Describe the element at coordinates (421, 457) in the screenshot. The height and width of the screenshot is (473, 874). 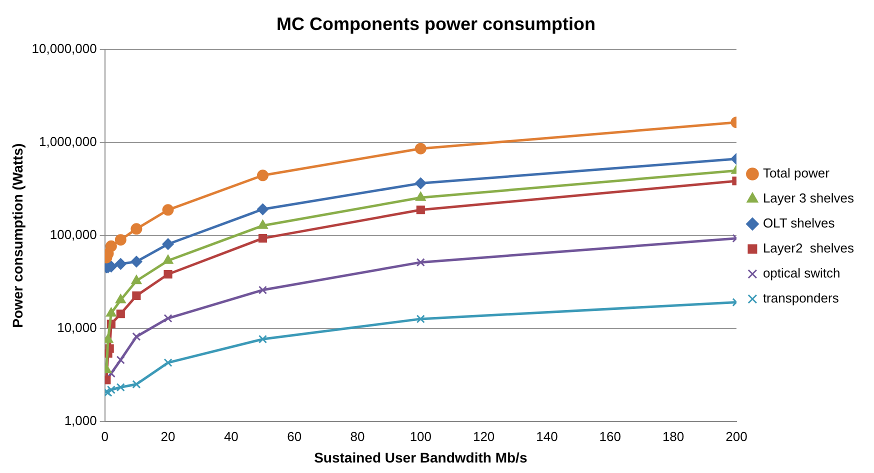
I see `x-axis-title: Sustained User Bandwdith Mb/s` at that location.